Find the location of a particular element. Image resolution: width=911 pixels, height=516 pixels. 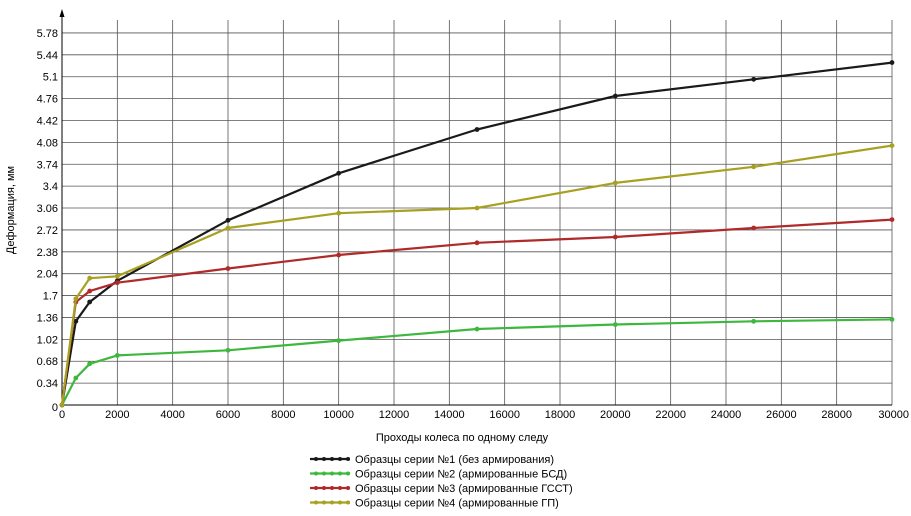

y-tick-label: 1.7 is located at coordinates (50, 297).